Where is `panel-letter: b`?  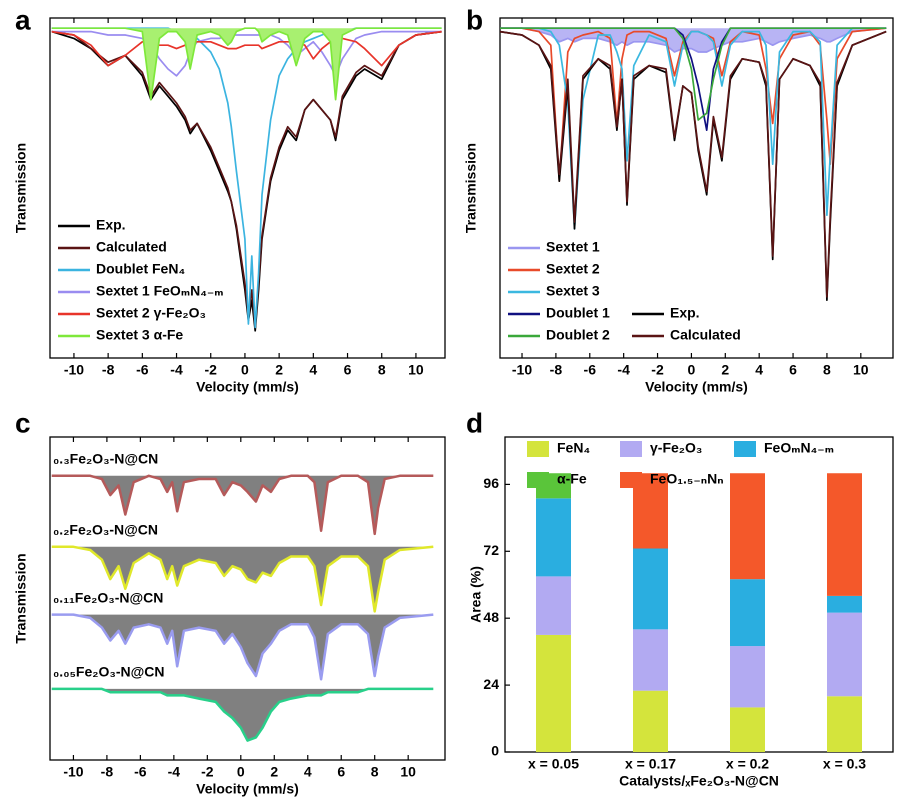 panel-letter: b is located at coordinates (474, 19).